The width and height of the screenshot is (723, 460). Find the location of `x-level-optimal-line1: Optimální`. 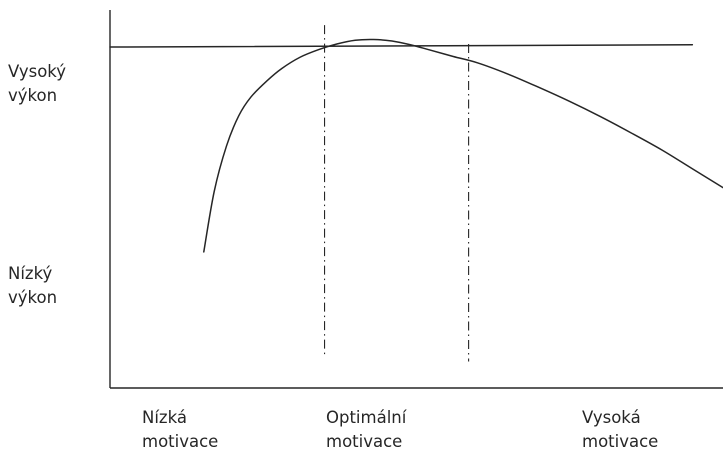

x-level-optimal-line1: Optimální is located at coordinates (366, 417).